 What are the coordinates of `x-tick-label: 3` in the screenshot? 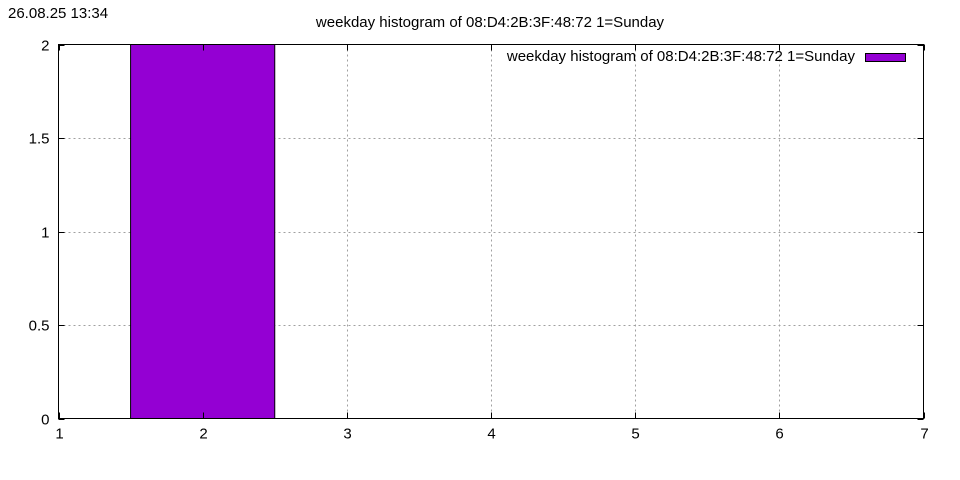 It's located at (347, 434).